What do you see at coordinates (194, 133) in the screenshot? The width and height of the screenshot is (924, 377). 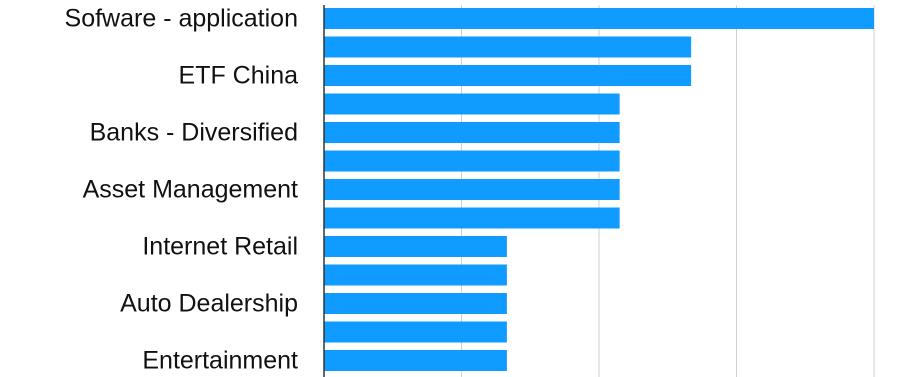 I see `category-label-4: Banks - Diversified` at bounding box center [194, 133].